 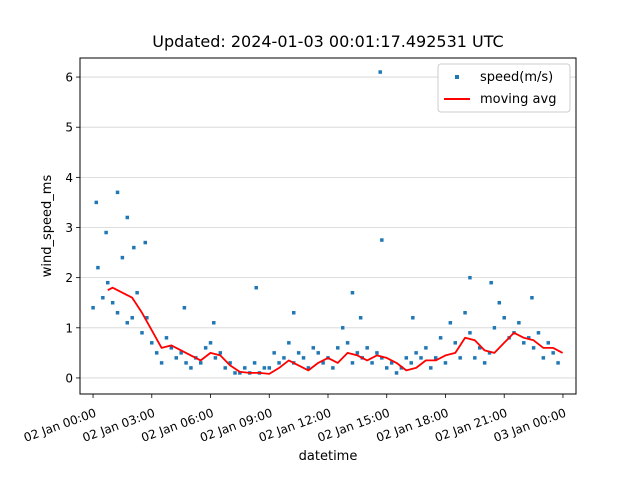 What do you see at coordinates (457, 77) in the screenshot?
I see `legend-scatter-marker` at bounding box center [457, 77].